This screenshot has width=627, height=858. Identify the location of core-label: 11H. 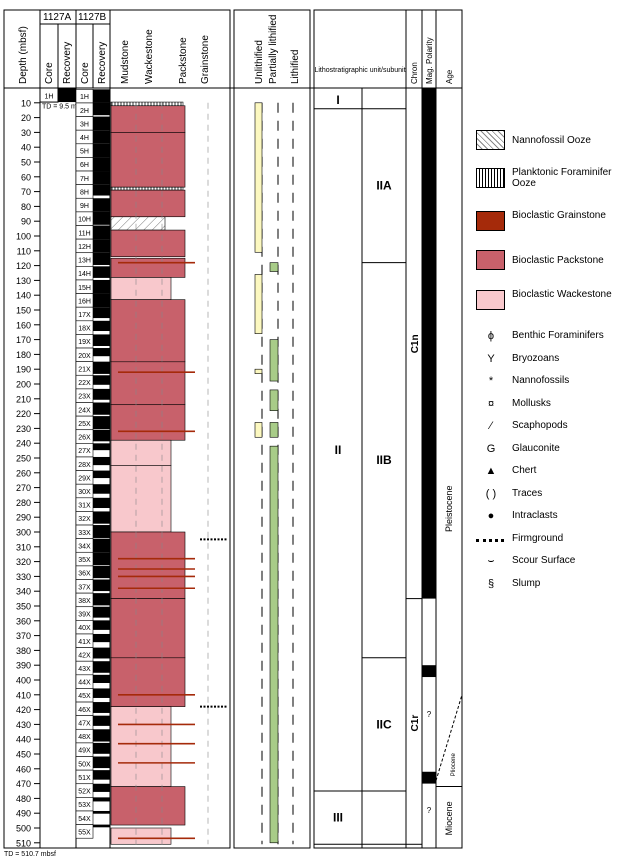
(84, 233).